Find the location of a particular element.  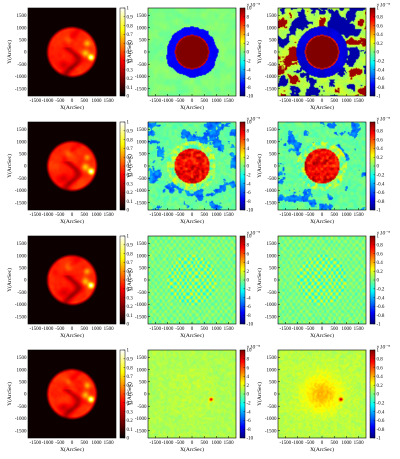

colorbar: 10 8 6 4 2 0 -2 -4 -6 -8 -10 ×10⁻³ is located at coordinates (249, 393).